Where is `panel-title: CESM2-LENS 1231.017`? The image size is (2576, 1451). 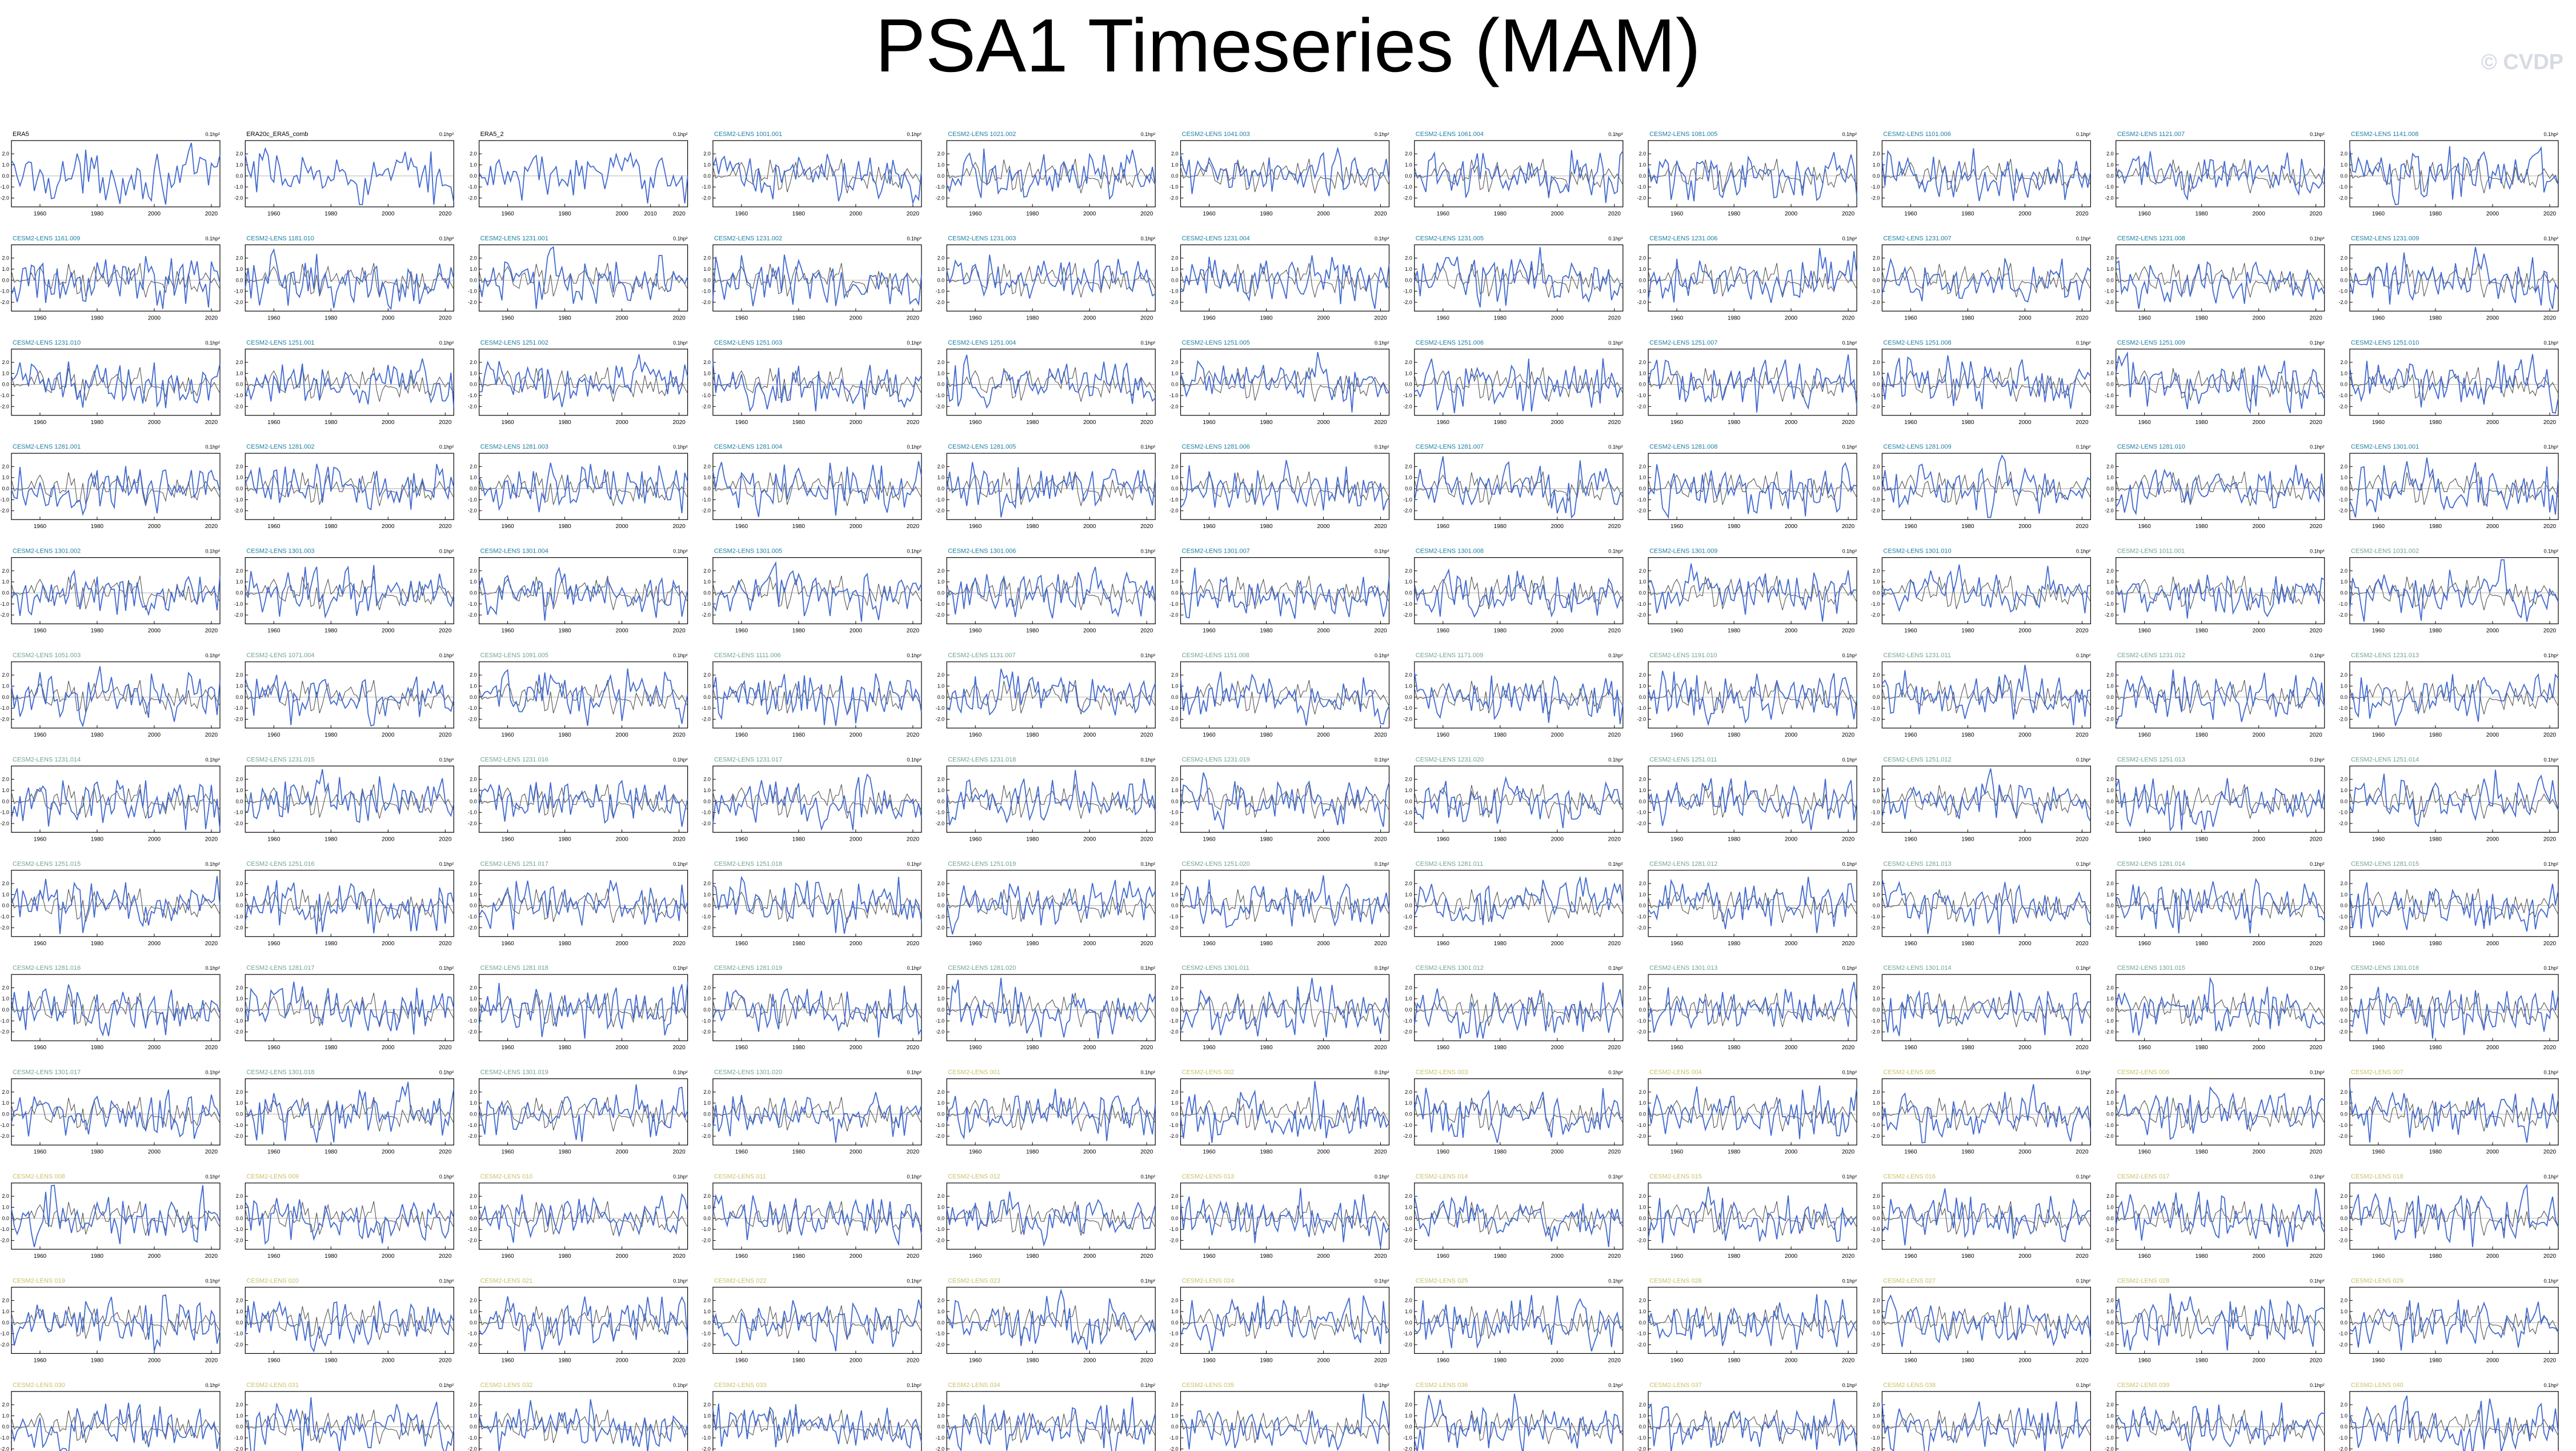 panel-title: CESM2-LENS 1231.017 is located at coordinates (748, 759).